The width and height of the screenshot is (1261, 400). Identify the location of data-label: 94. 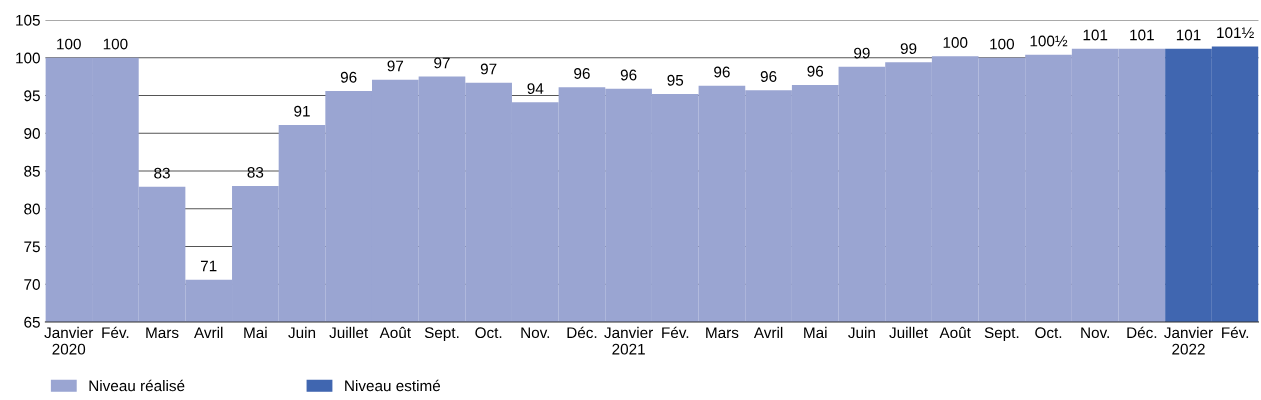
(535, 88).